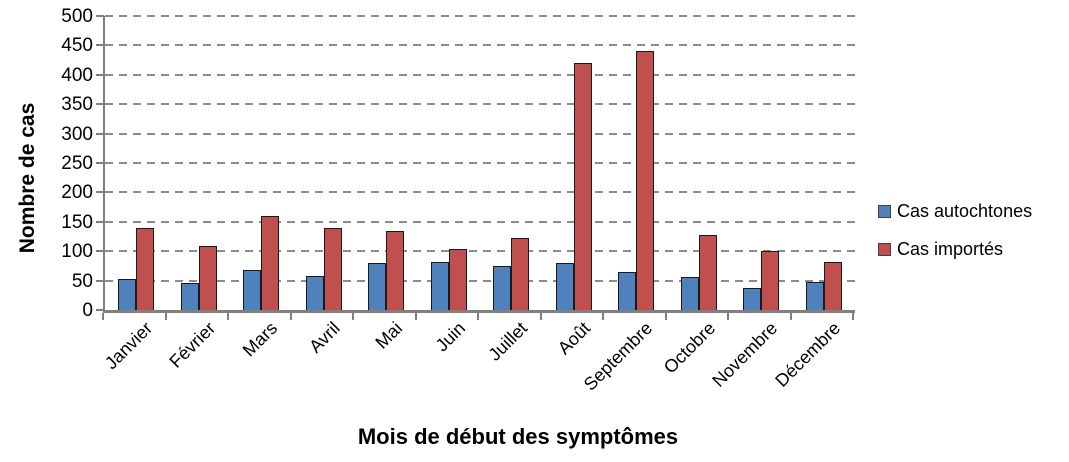 The image size is (1069, 462). I want to click on bar-autochtones-mai, so click(377, 286).